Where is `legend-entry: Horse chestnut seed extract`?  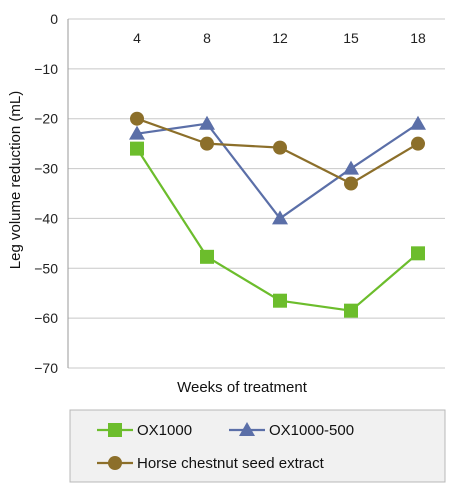
legend-entry: Horse chestnut seed extract is located at coordinates (211, 463).